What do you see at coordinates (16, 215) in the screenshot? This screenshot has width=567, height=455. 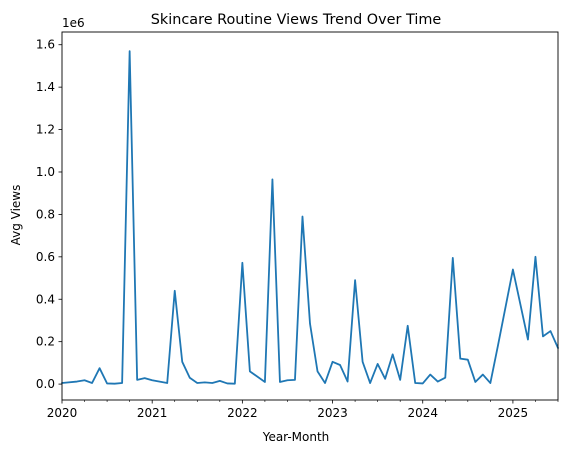 I see `y-axis-label: Avg Views` at bounding box center [16, 215].